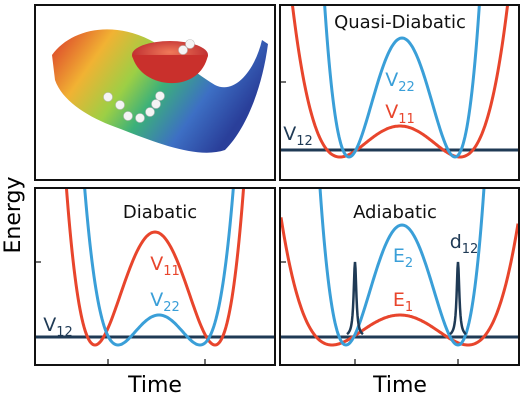 Image resolution: width=520 pixels, height=401 pixels. I want to click on label-subscript: 1, so click(409, 307).